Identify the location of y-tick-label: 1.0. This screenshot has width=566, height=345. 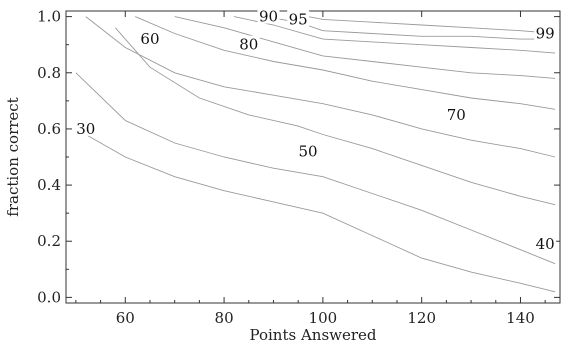
(49, 17).